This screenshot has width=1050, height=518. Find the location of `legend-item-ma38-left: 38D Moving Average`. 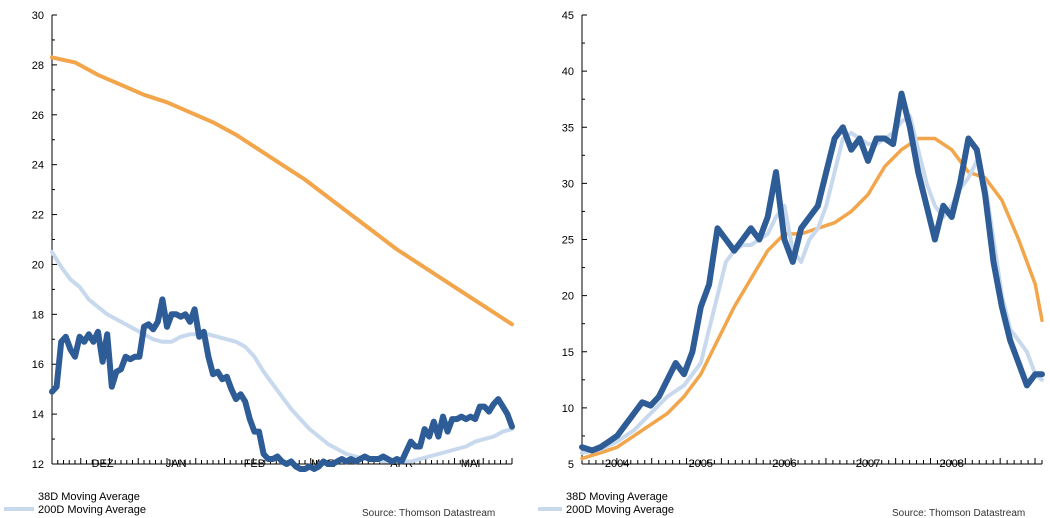

legend-item-ma38-left: 38D Moving Average is located at coordinates (89, 497).